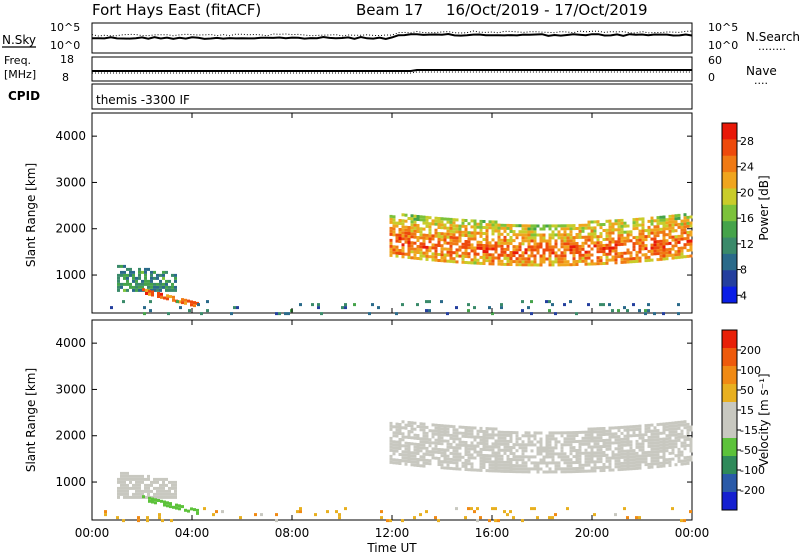 This screenshot has height=554, width=800. What do you see at coordinates (764, 207) in the screenshot?
I see `power-colorbar-label: Power [dB]` at bounding box center [764, 207].